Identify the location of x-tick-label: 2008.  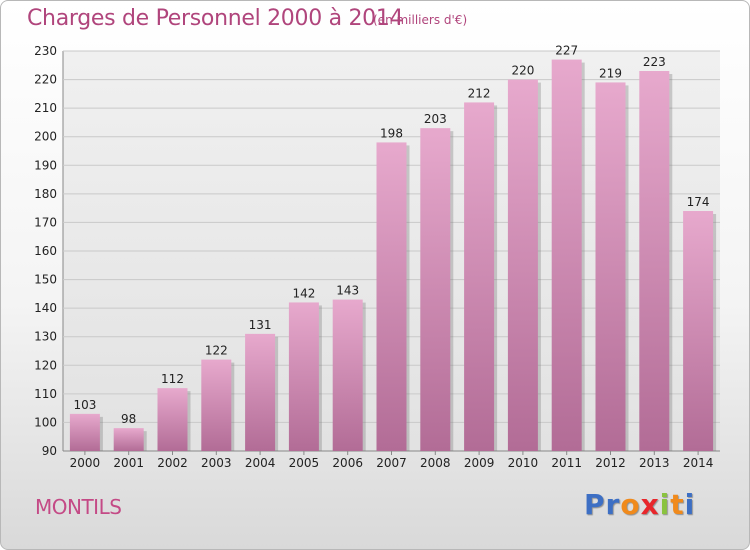
(435, 463).